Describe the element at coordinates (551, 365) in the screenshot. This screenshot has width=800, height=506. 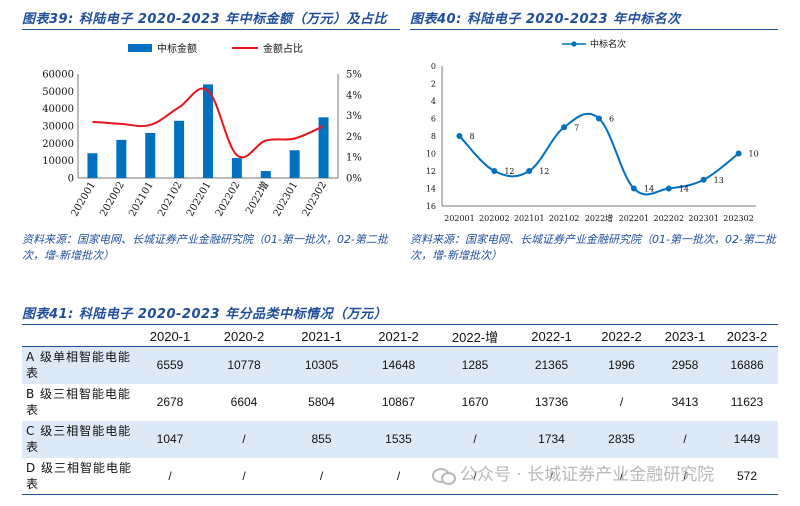
I see `table-cell: 21365` at that location.